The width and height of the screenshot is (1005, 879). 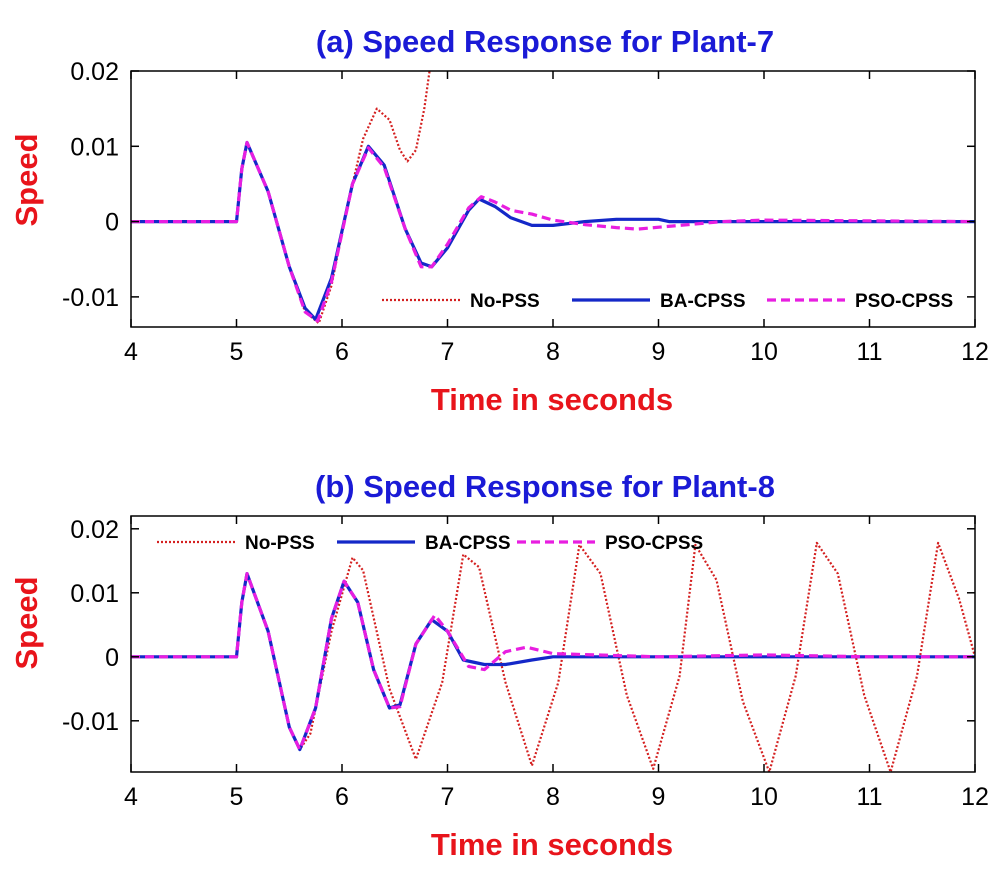 What do you see at coordinates (131, 352) in the screenshot?
I see `chart-a-x-tick-label: 4` at bounding box center [131, 352].